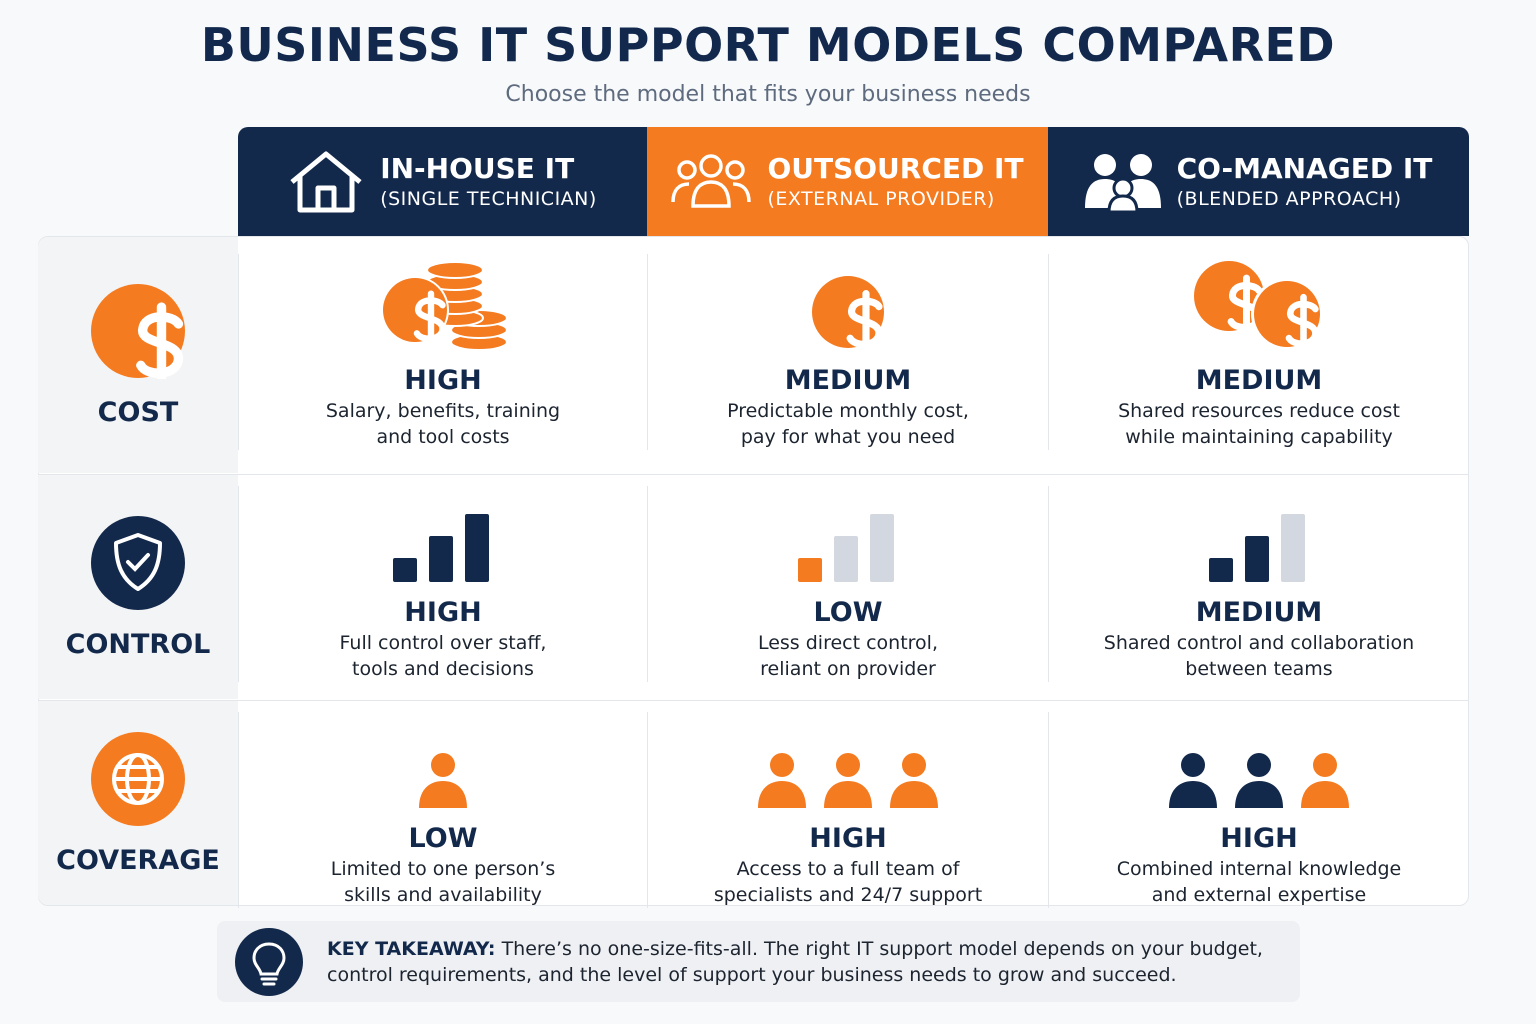  Describe the element at coordinates (1259, 869) in the screenshot. I see `description-line: Combined internal knowledge` at that location.